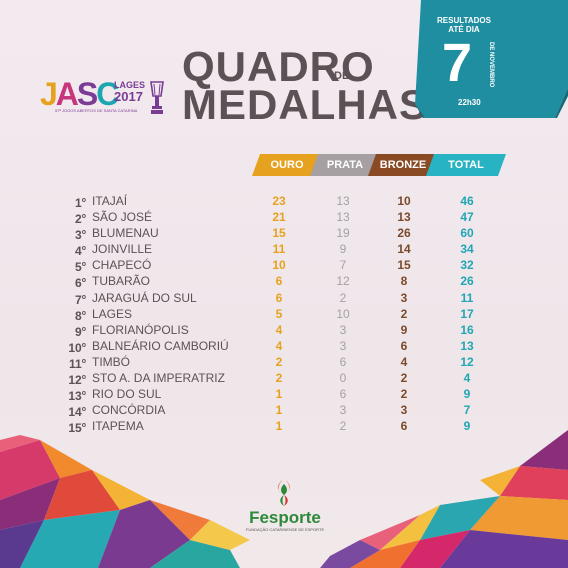 Image resolution: width=568 pixels, height=568 pixels. What do you see at coordinates (290, 218) in the screenshot?
I see `table-row: 2o SÃO JOSÉ 21 13 13 47` at bounding box center [290, 218].